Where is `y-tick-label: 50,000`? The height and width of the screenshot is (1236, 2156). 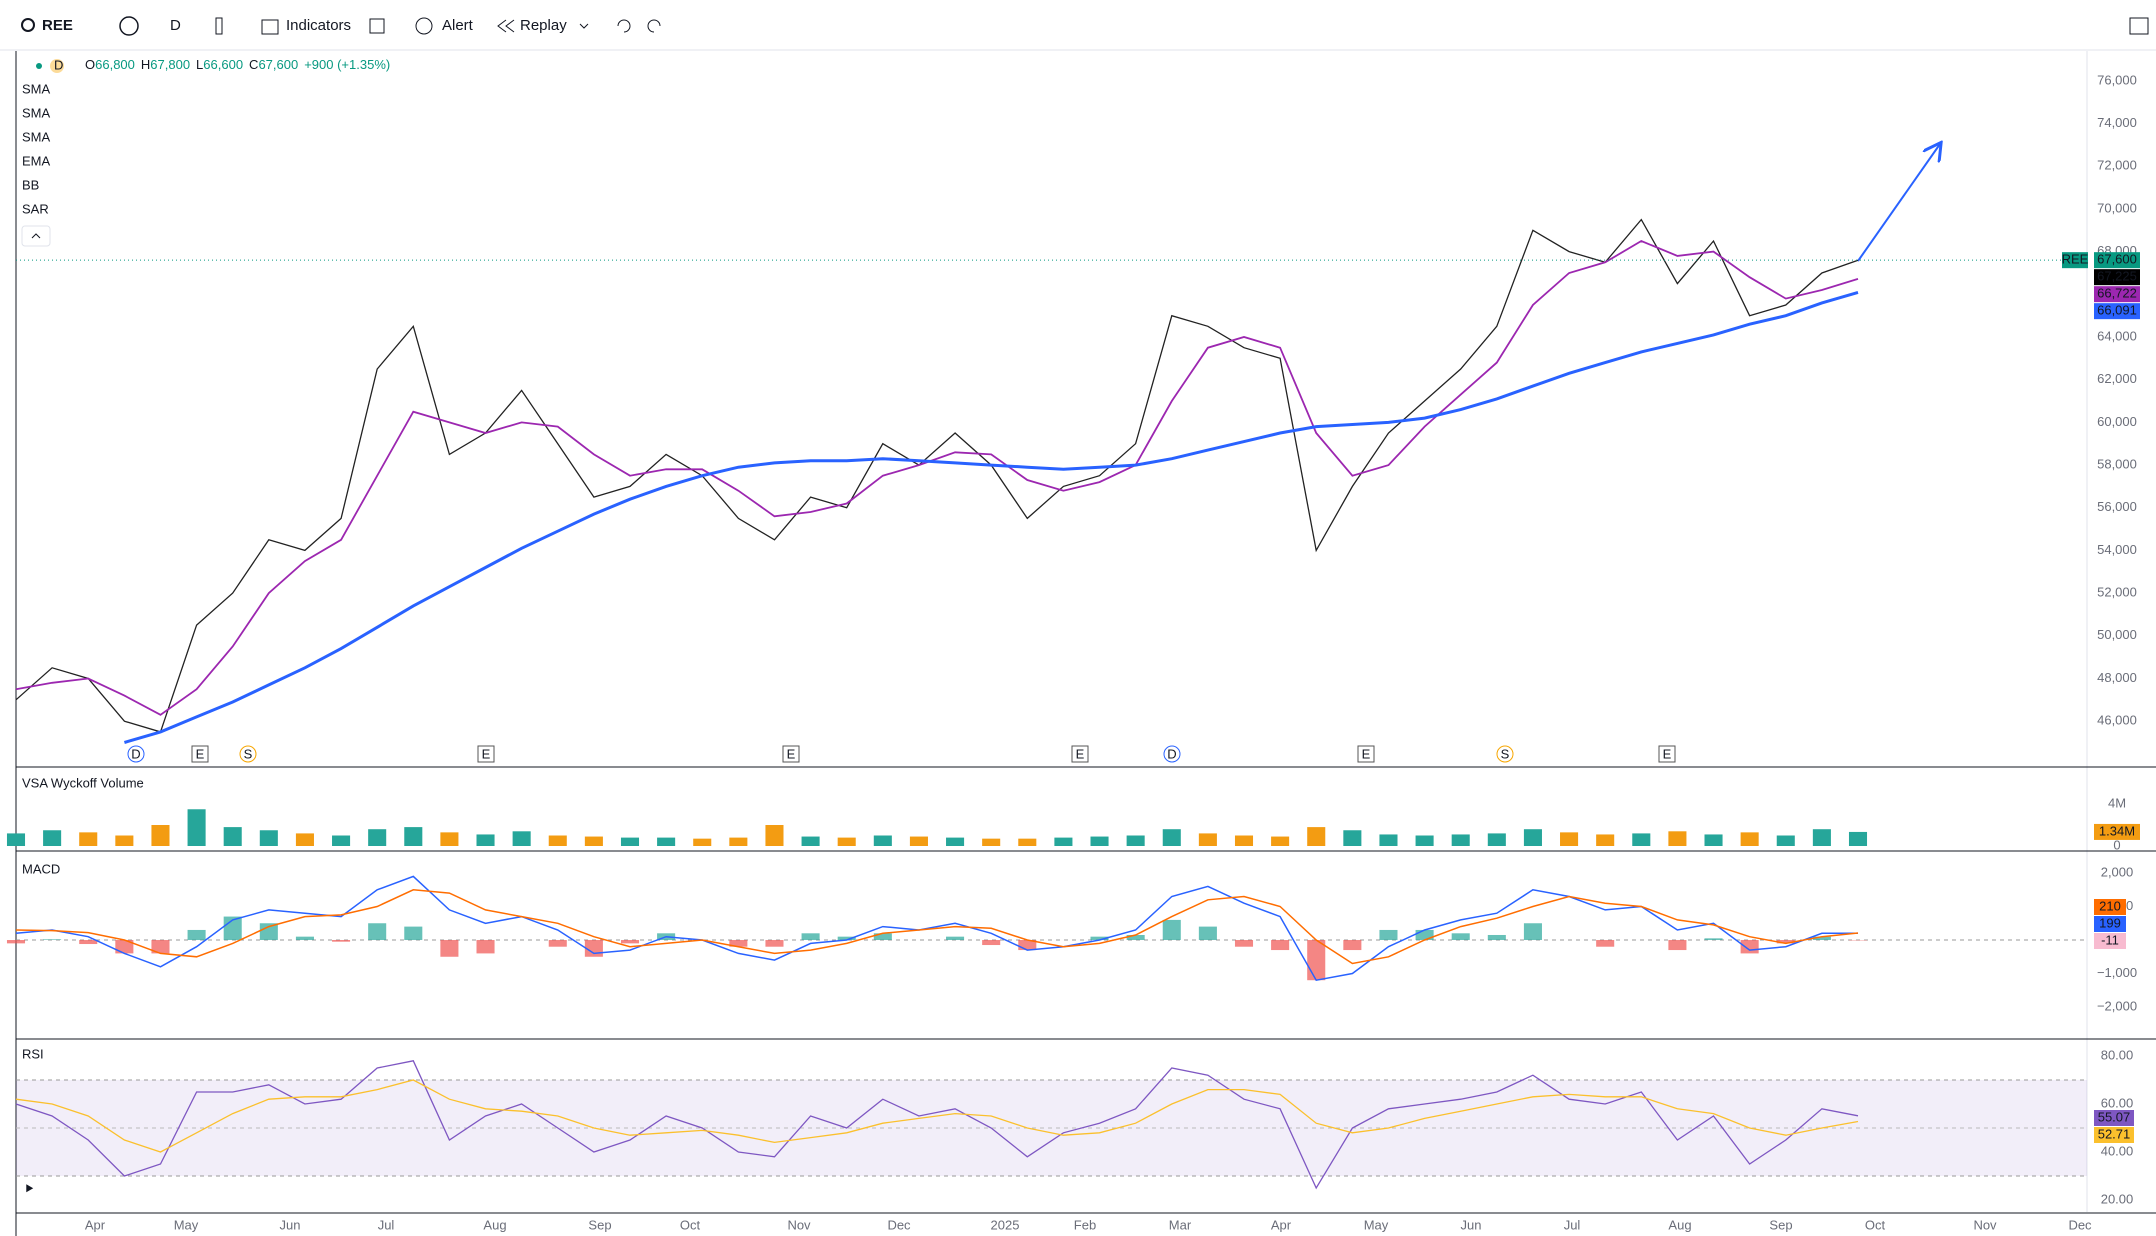 y-tick-label: 50,000 is located at coordinates (2117, 634).